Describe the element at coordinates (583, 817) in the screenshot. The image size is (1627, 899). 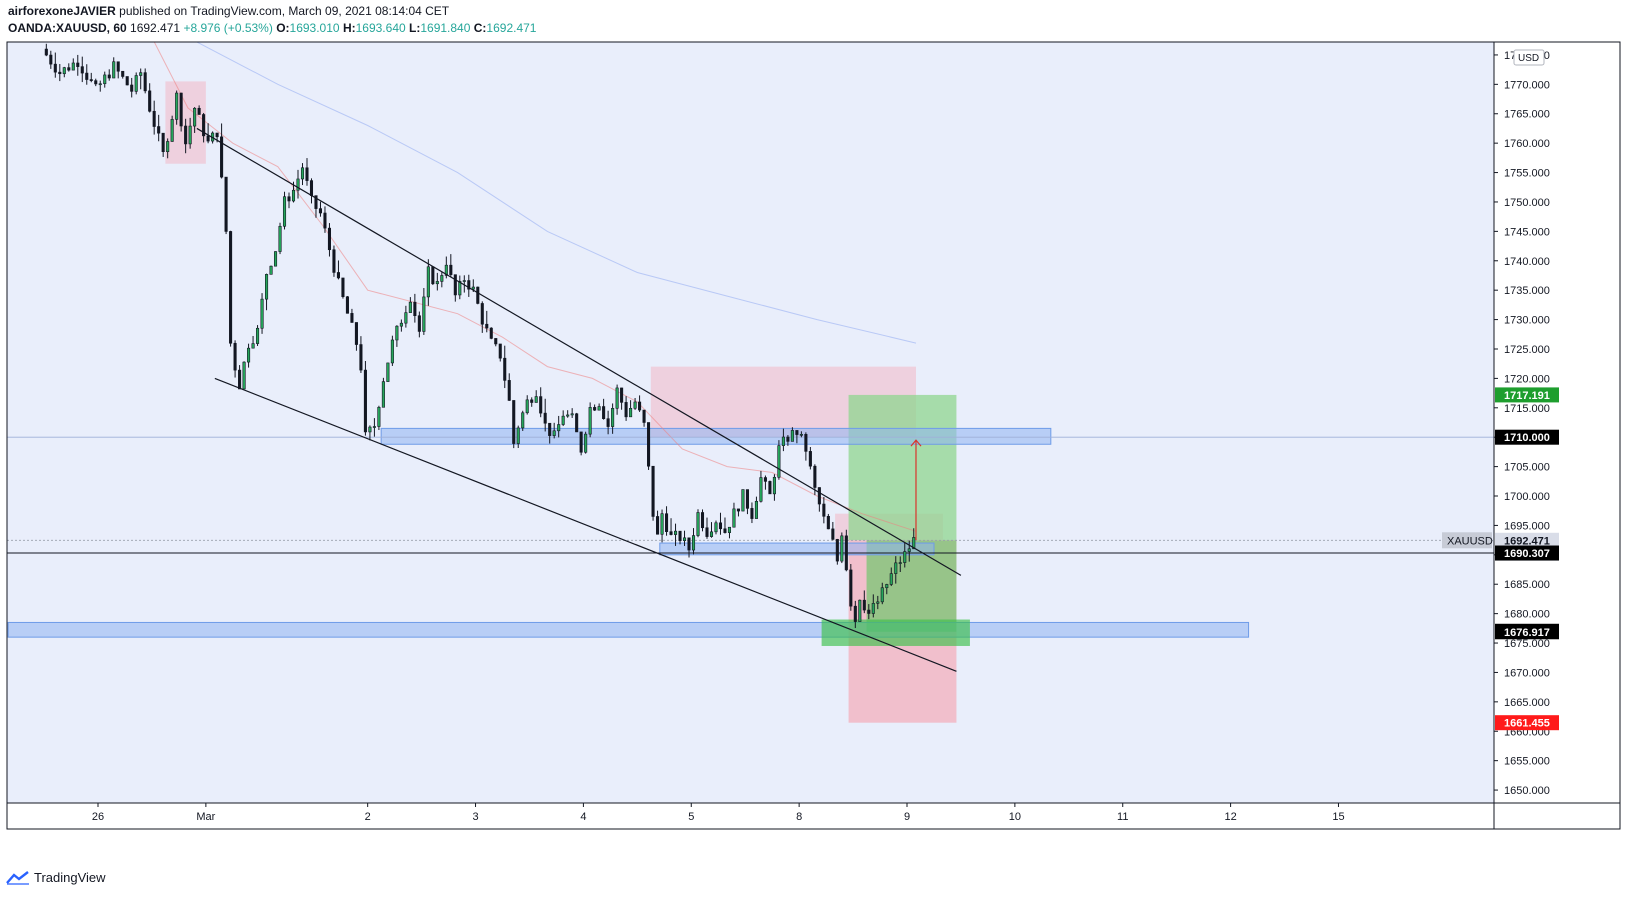
I see `x-tick-label: 4` at that location.